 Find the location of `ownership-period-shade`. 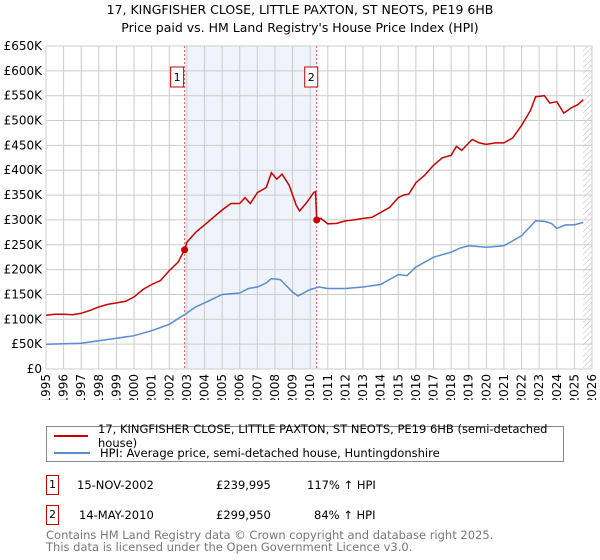

ownership-period-shade is located at coordinates (250, 207).